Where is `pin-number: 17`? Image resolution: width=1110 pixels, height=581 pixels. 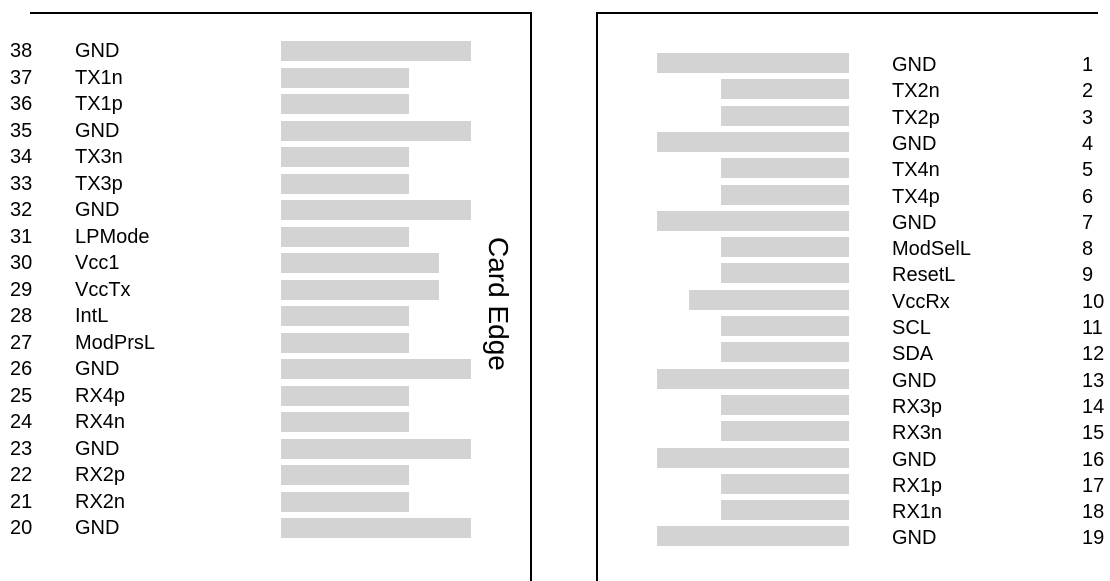
pin-number: 17 is located at coordinates (1093, 485).